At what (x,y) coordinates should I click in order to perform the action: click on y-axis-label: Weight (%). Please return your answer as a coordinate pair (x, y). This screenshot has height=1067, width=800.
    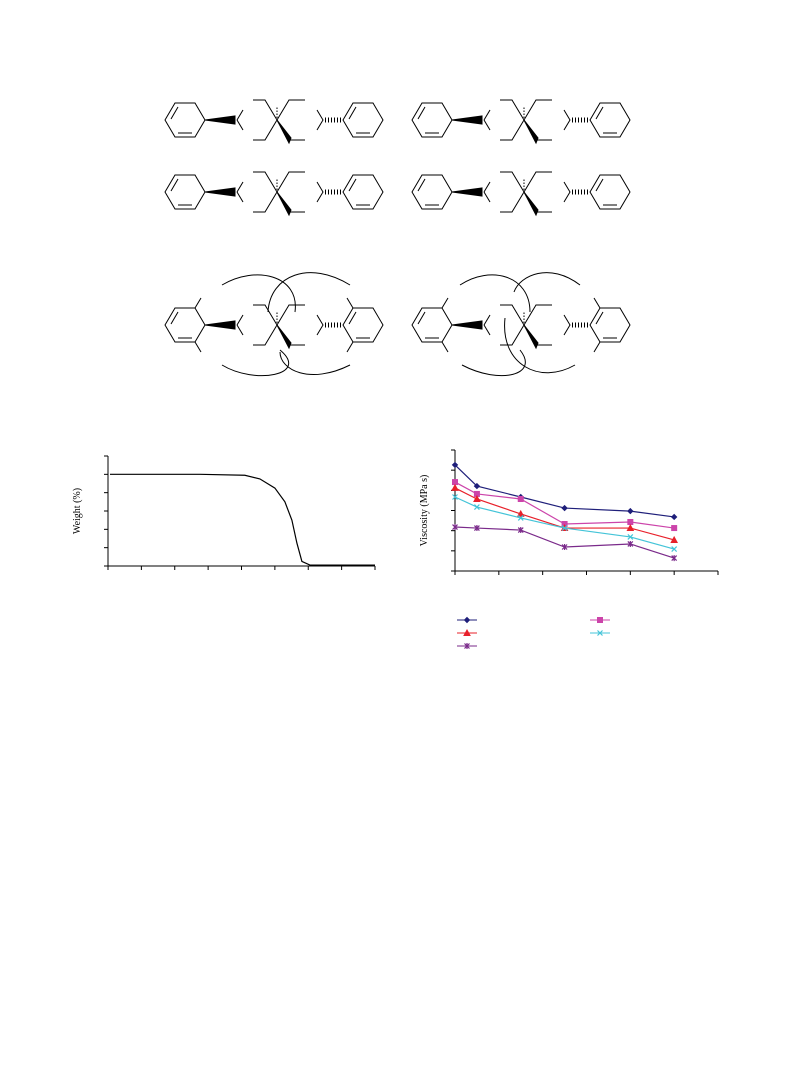
    Looking at the image, I should click on (77, 511).